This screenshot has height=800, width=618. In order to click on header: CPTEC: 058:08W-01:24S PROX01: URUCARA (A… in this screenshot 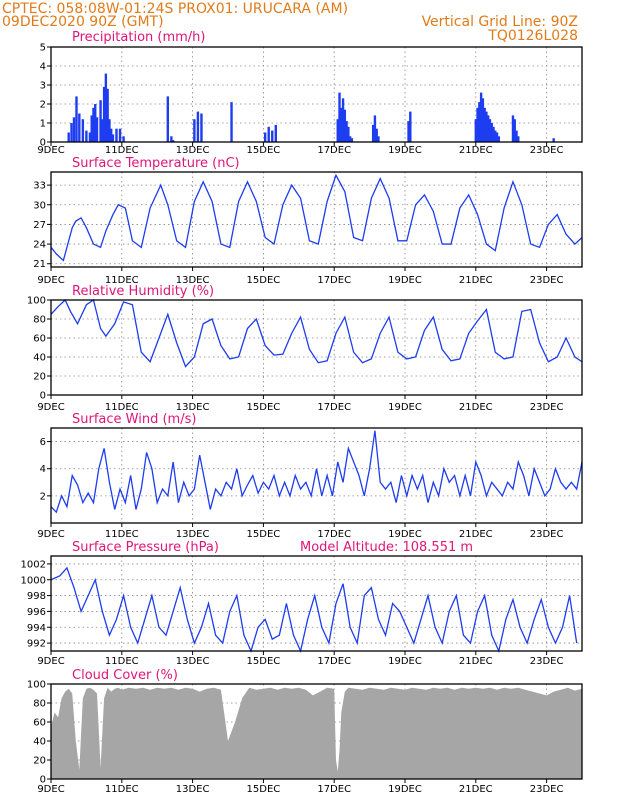, I will do `click(290, 22)`.